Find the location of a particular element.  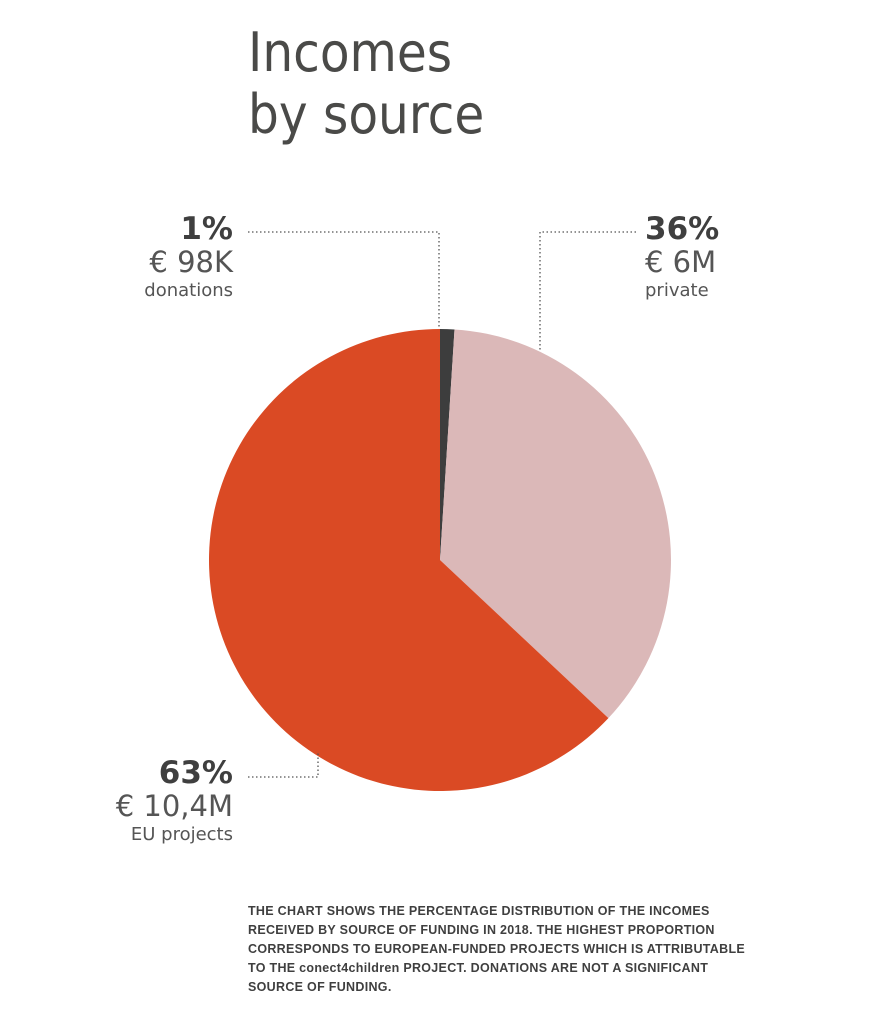

slice-amount-private: € 6M is located at coordinates (681, 262).